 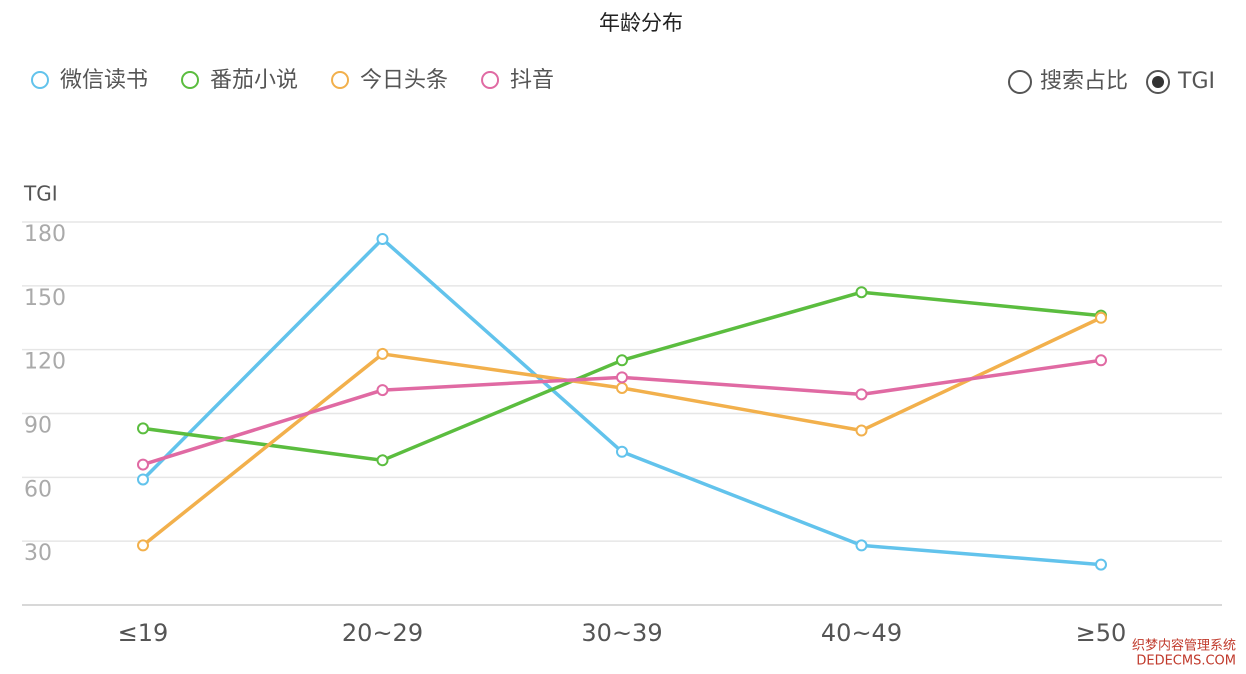 What do you see at coordinates (38, 489) in the screenshot?
I see `y-tick-label: 60` at bounding box center [38, 489].